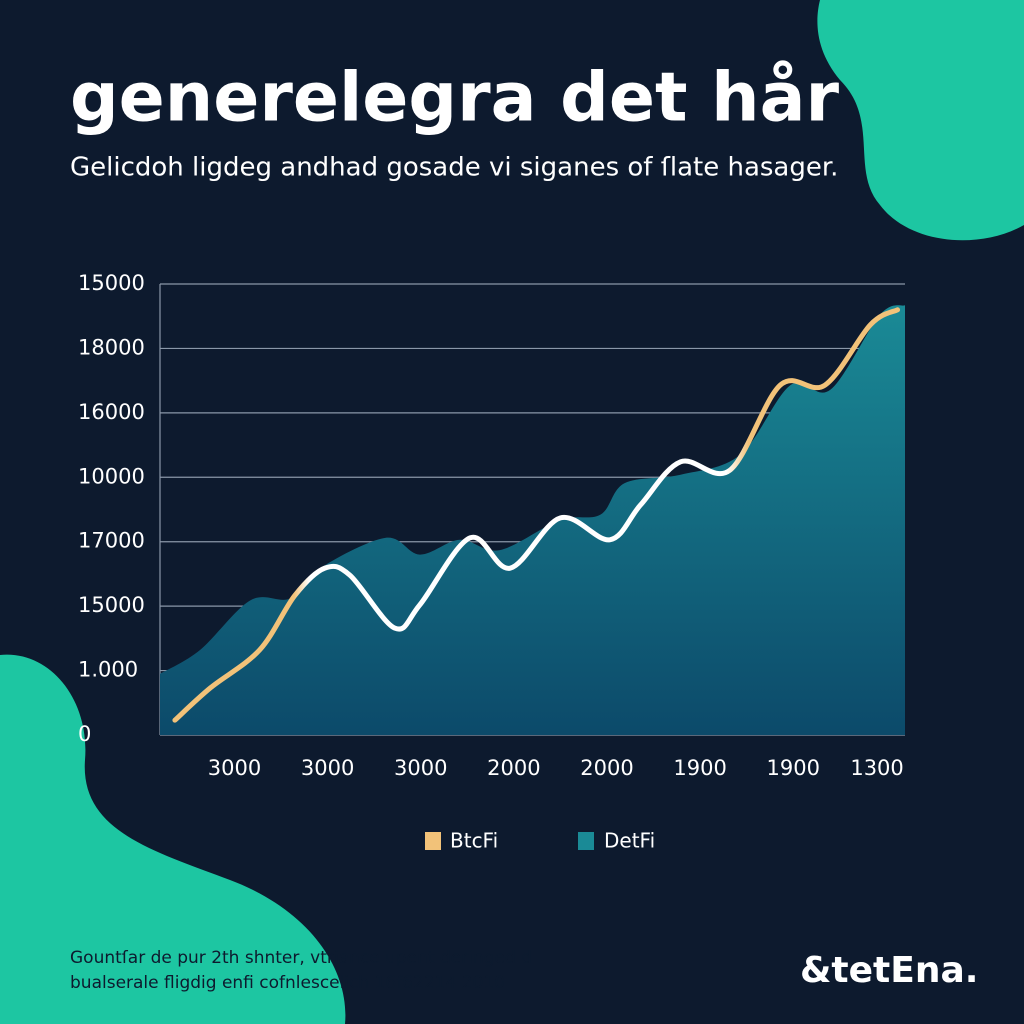 This screenshot has width=1024, height=1024. I want to click on legend-label: DetFi, so click(629, 841).